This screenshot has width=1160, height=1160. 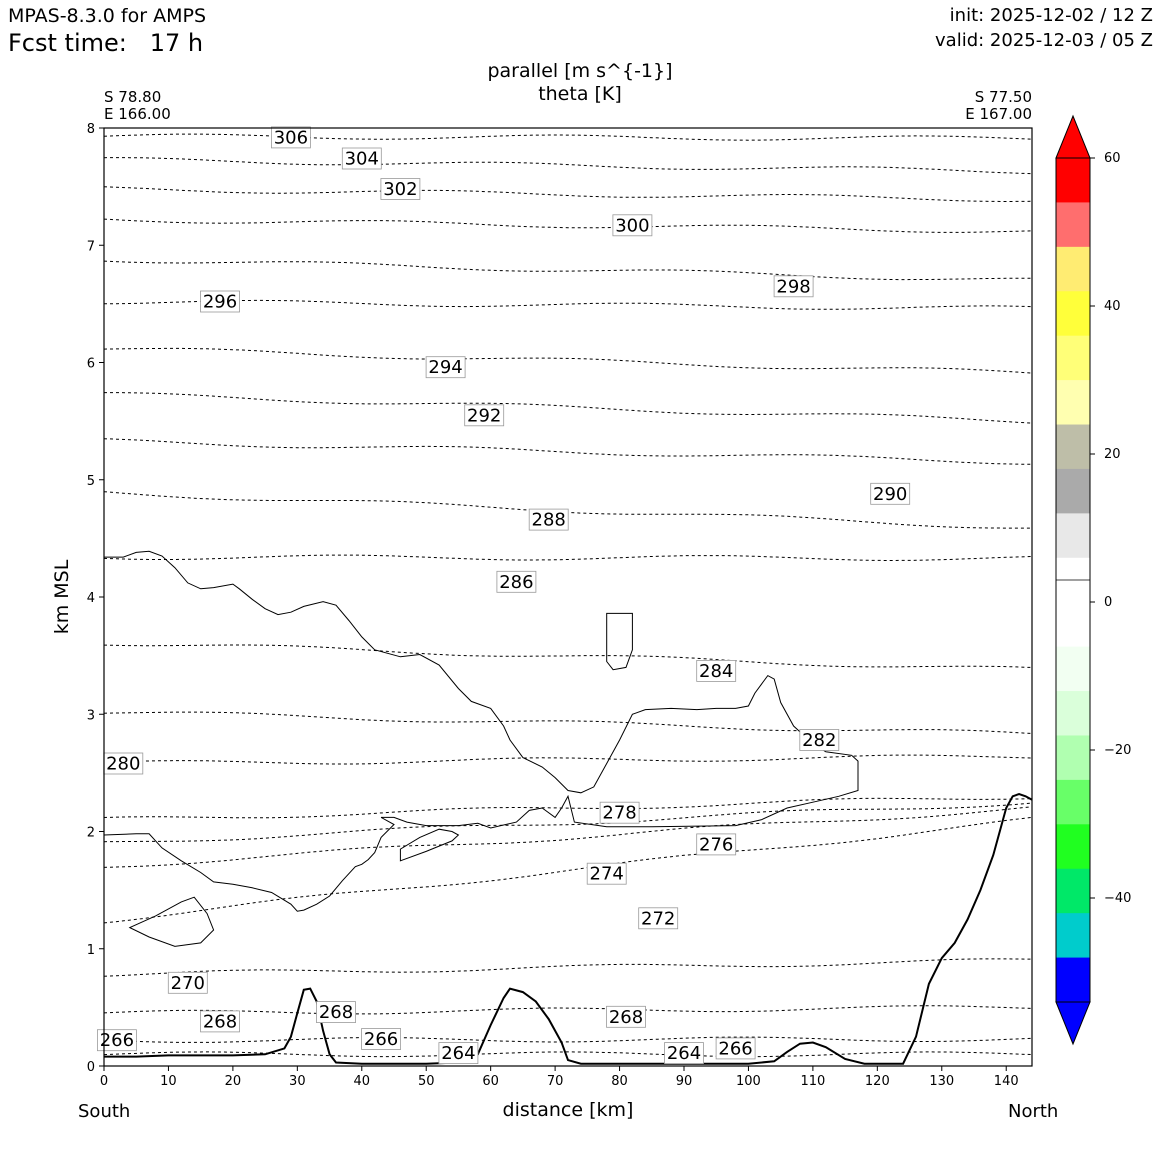 I want to click on contour-label: 298, so click(x=793, y=286).